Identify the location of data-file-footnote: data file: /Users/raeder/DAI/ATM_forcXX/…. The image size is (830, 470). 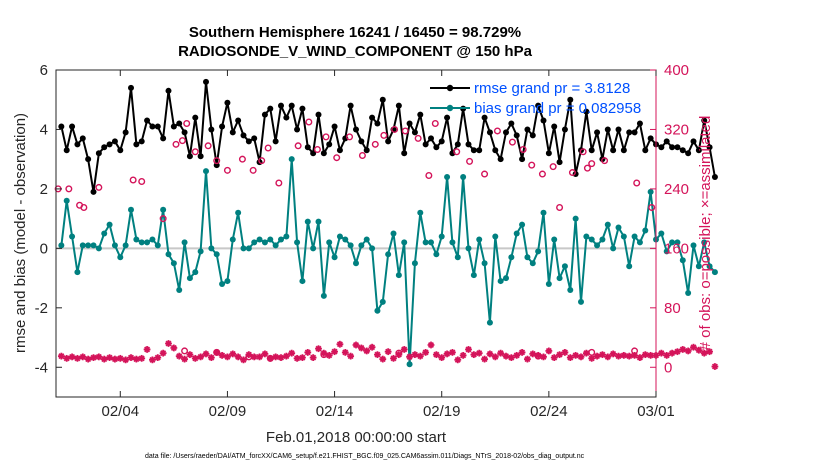
(365, 456).